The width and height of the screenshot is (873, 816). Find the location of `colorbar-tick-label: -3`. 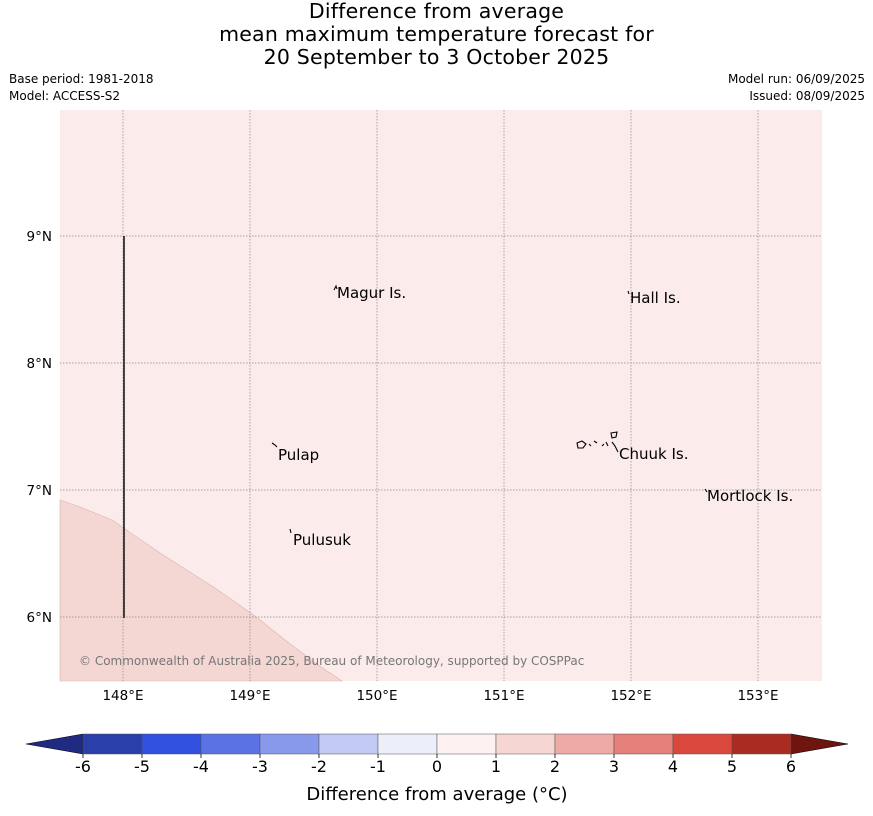

colorbar-tick-label: -3 is located at coordinates (260, 766).